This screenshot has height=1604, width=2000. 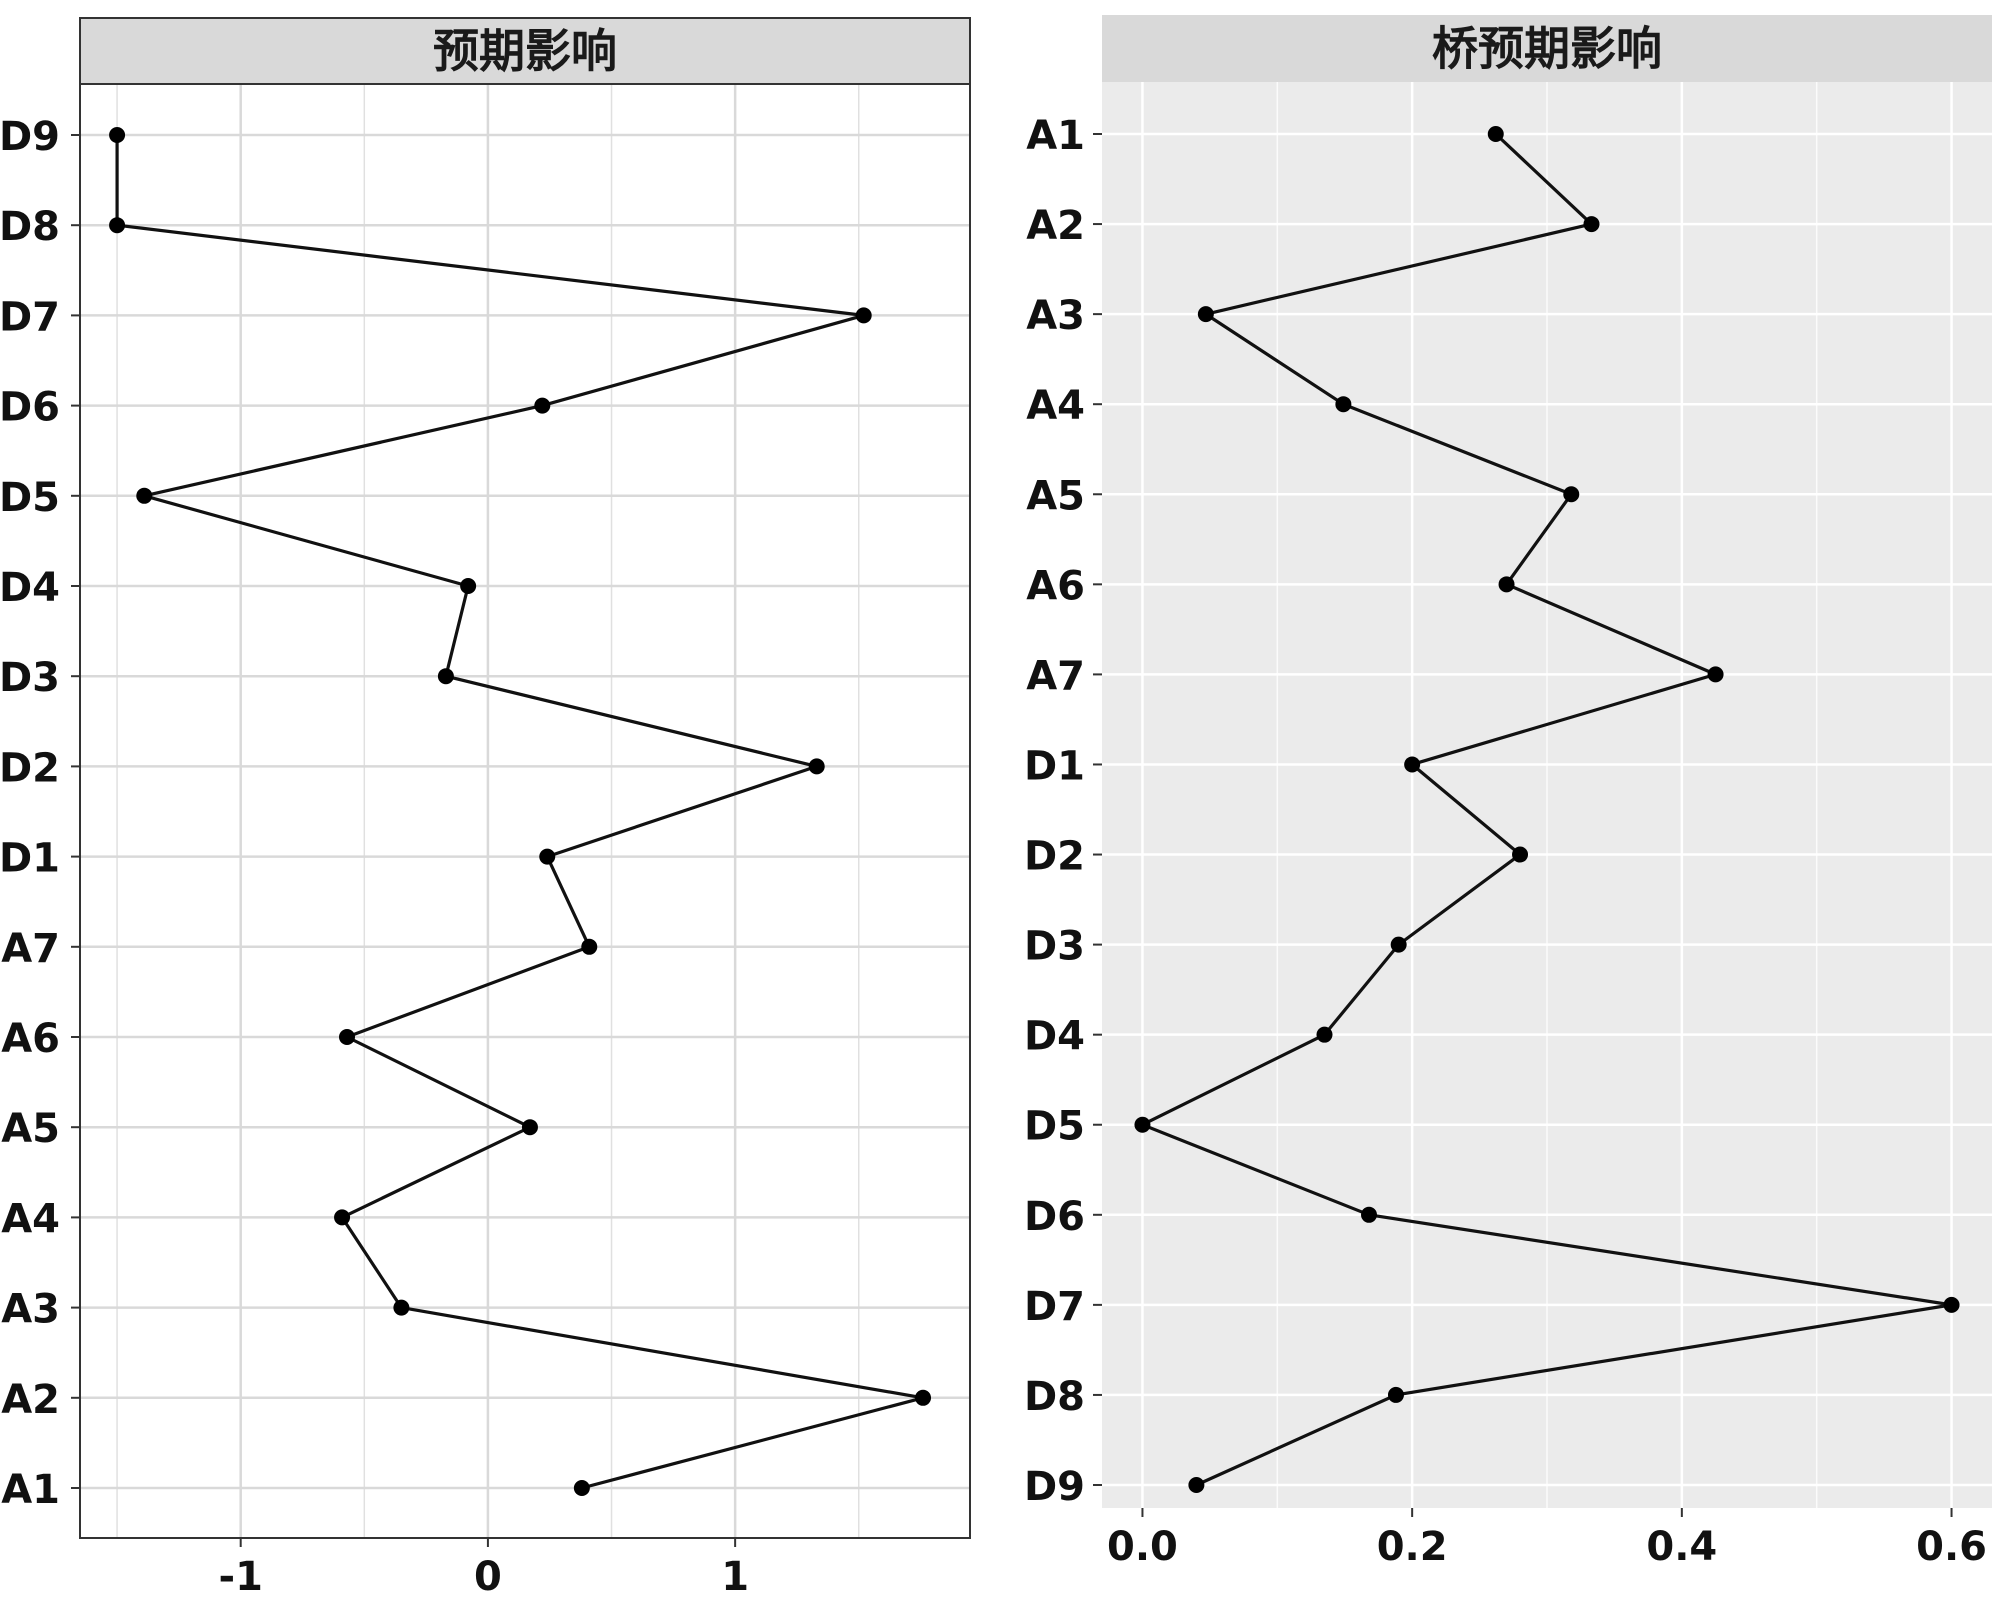 What do you see at coordinates (488, 1577) in the screenshot?
I see `x-tick-label: 0` at bounding box center [488, 1577].